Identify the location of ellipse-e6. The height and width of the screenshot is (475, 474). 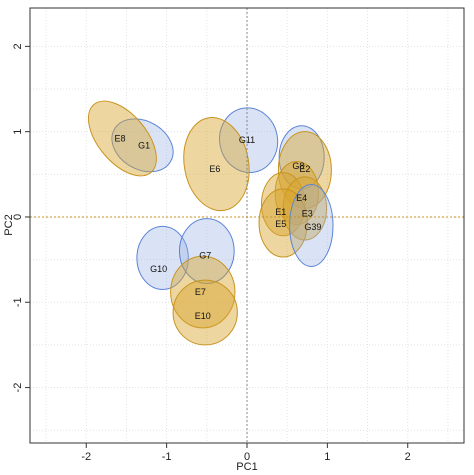
(216, 164).